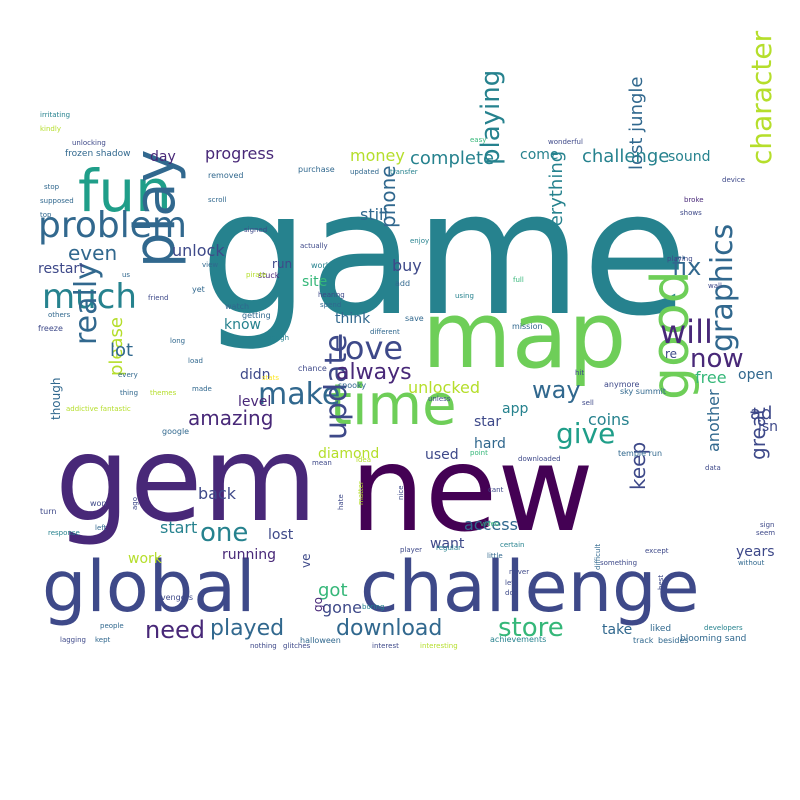 The width and height of the screenshot is (800, 800). I want to click on word-load: load, so click(195, 361).